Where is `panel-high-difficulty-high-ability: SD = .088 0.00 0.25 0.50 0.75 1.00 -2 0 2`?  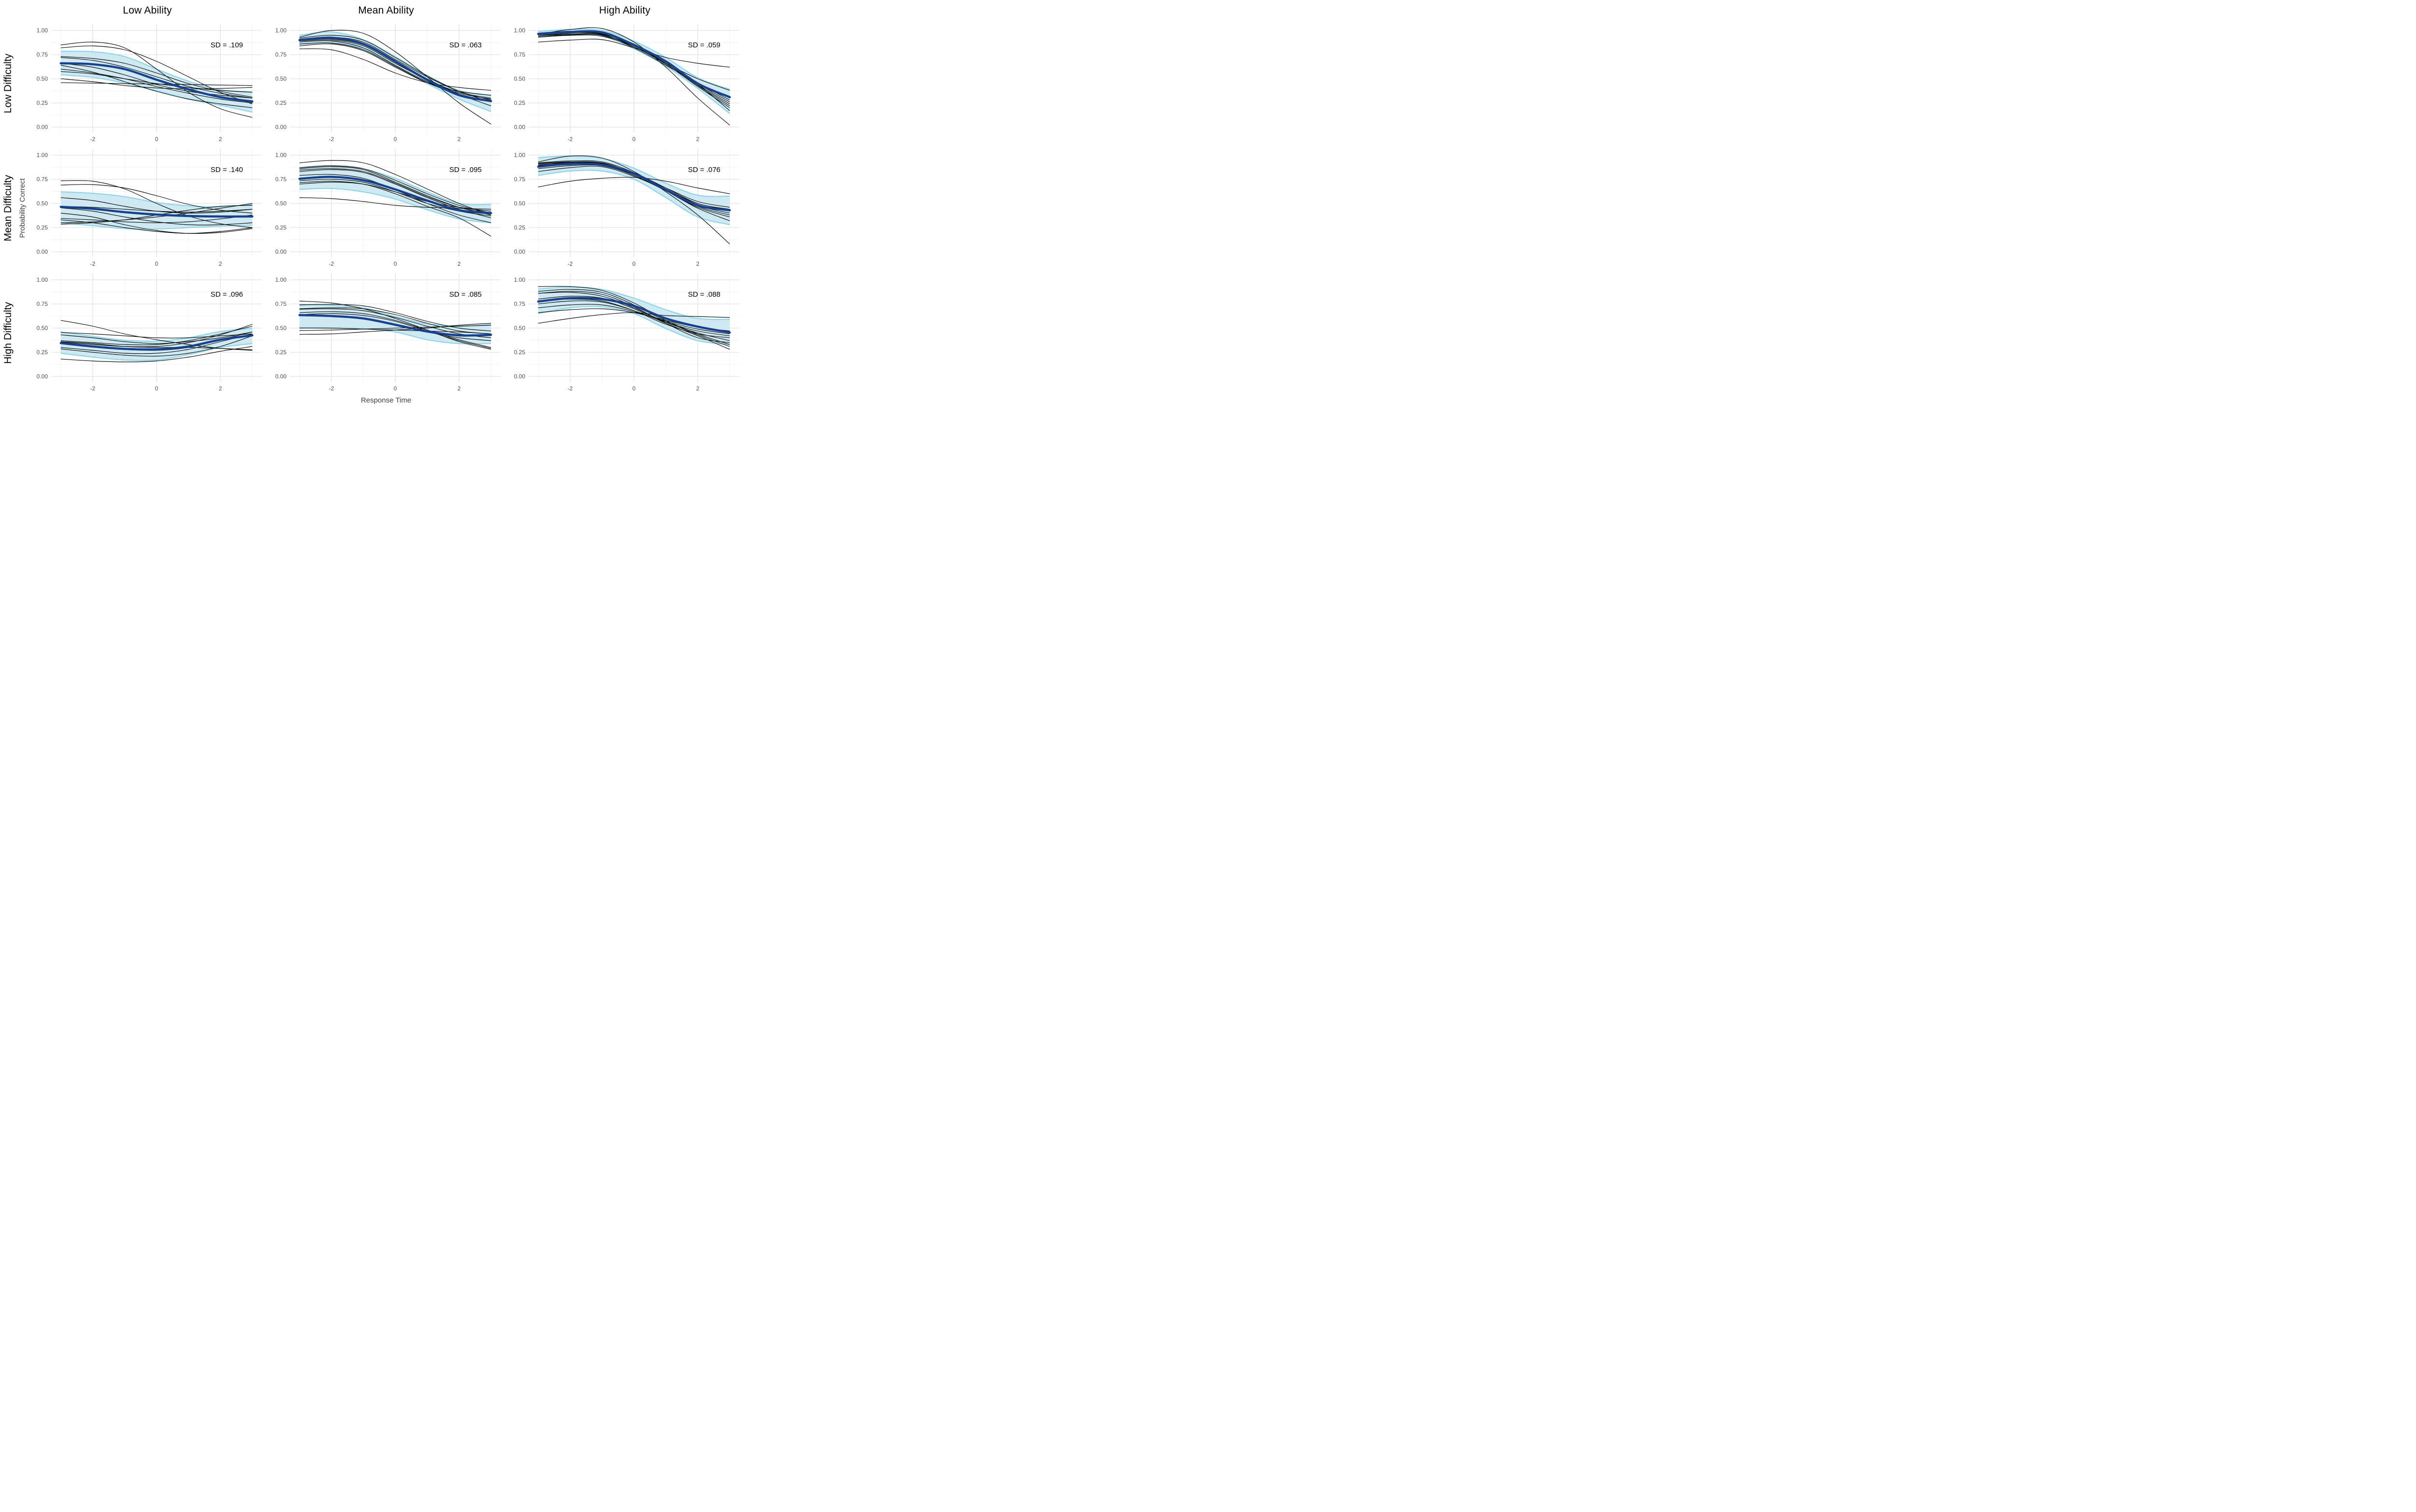 panel-high-difficulty-high-ability: SD = .088 0.00 0.25 0.50 0.75 1.00 -2 0 2 is located at coordinates (624, 333).